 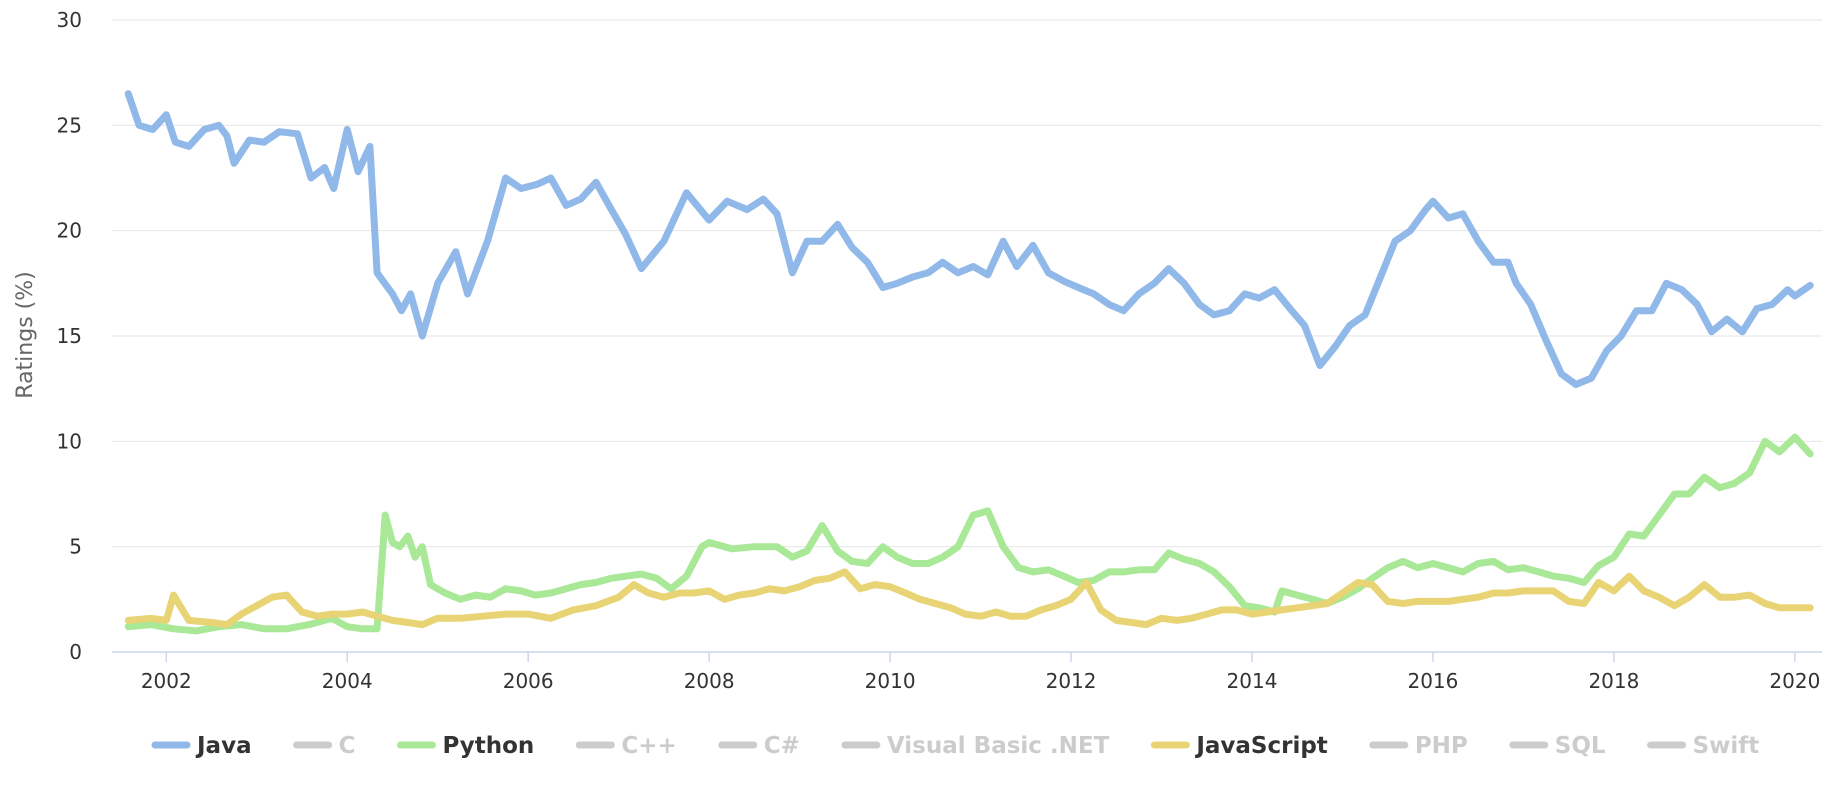 What do you see at coordinates (1260, 746) in the screenshot?
I see `legend-label: JavaScript` at bounding box center [1260, 746].